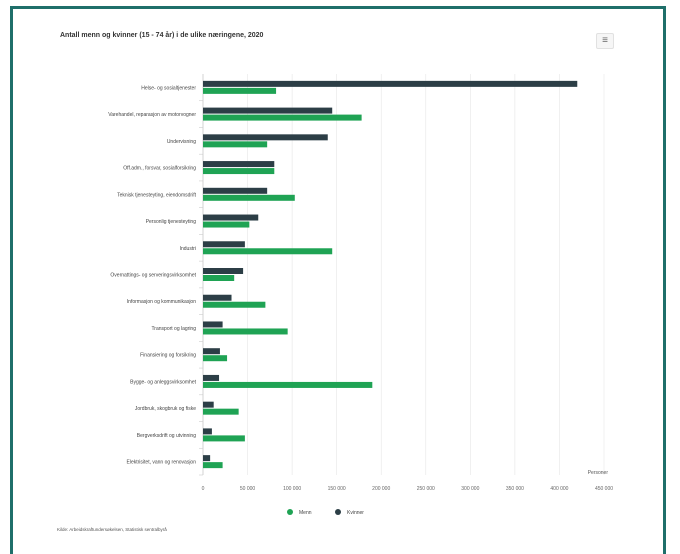 The width and height of the screenshot is (680, 554). What do you see at coordinates (173, 329) in the screenshot?
I see `category-label: Transport og lagring` at bounding box center [173, 329].